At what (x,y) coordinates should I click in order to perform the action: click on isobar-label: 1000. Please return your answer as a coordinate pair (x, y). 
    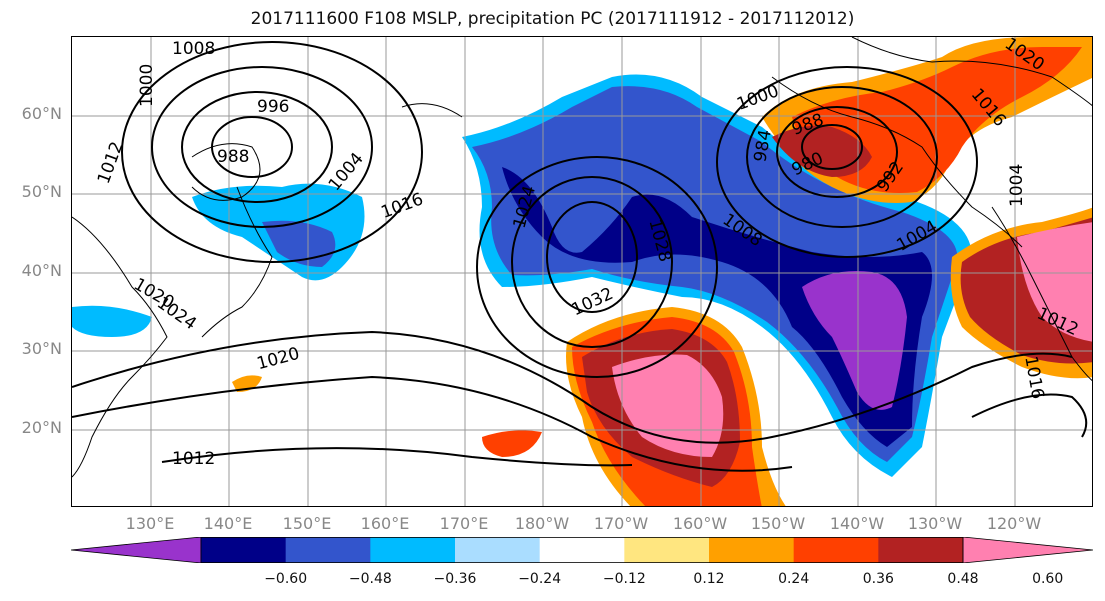
    Looking at the image, I should click on (147, 85).